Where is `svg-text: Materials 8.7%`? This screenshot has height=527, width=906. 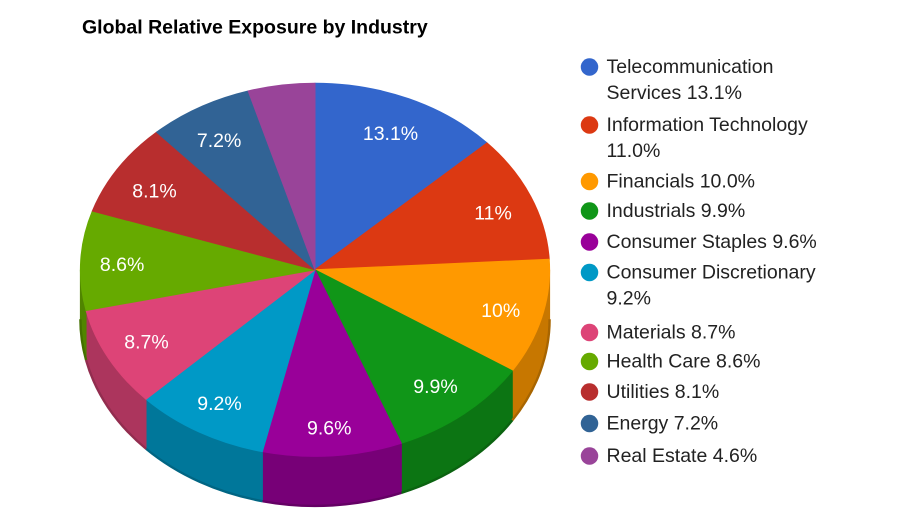
svg-text: Materials 8.7% is located at coordinates (671, 333).